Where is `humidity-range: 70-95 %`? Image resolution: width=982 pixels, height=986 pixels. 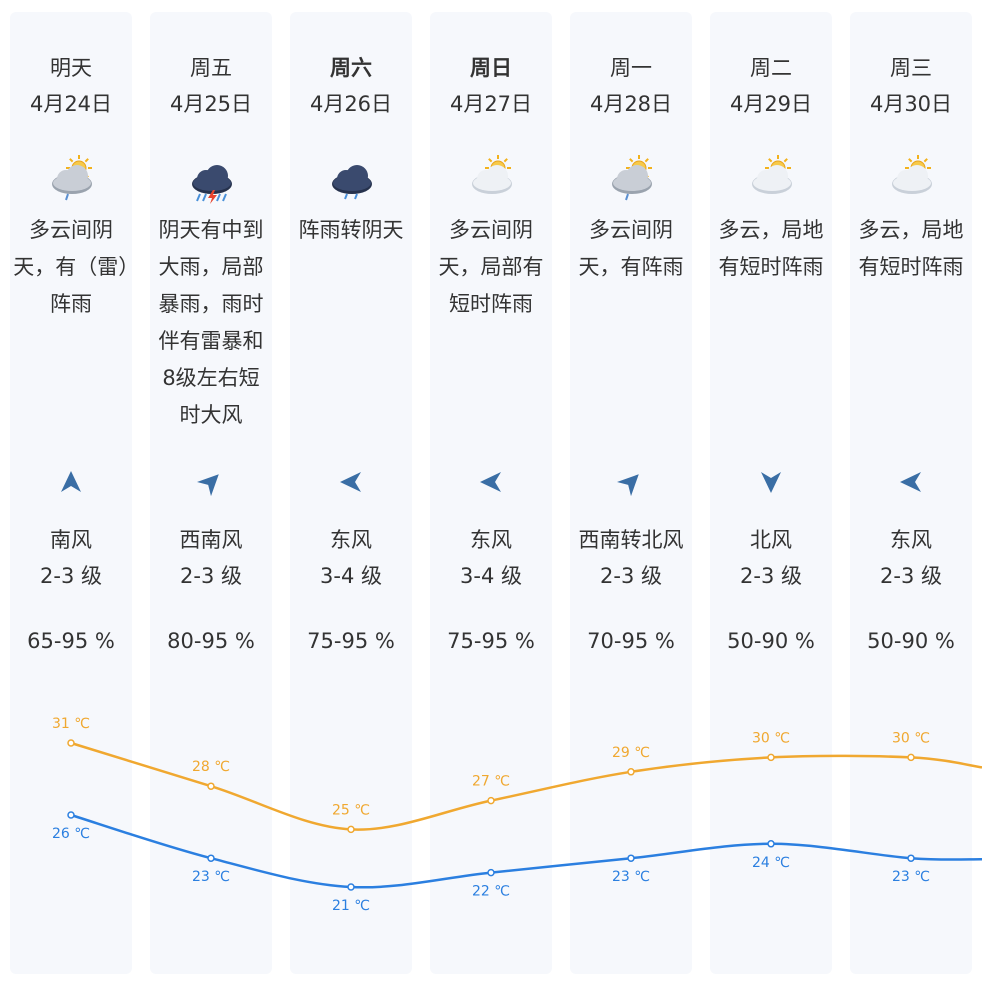 humidity-range: 70-95 % is located at coordinates (631, 641).